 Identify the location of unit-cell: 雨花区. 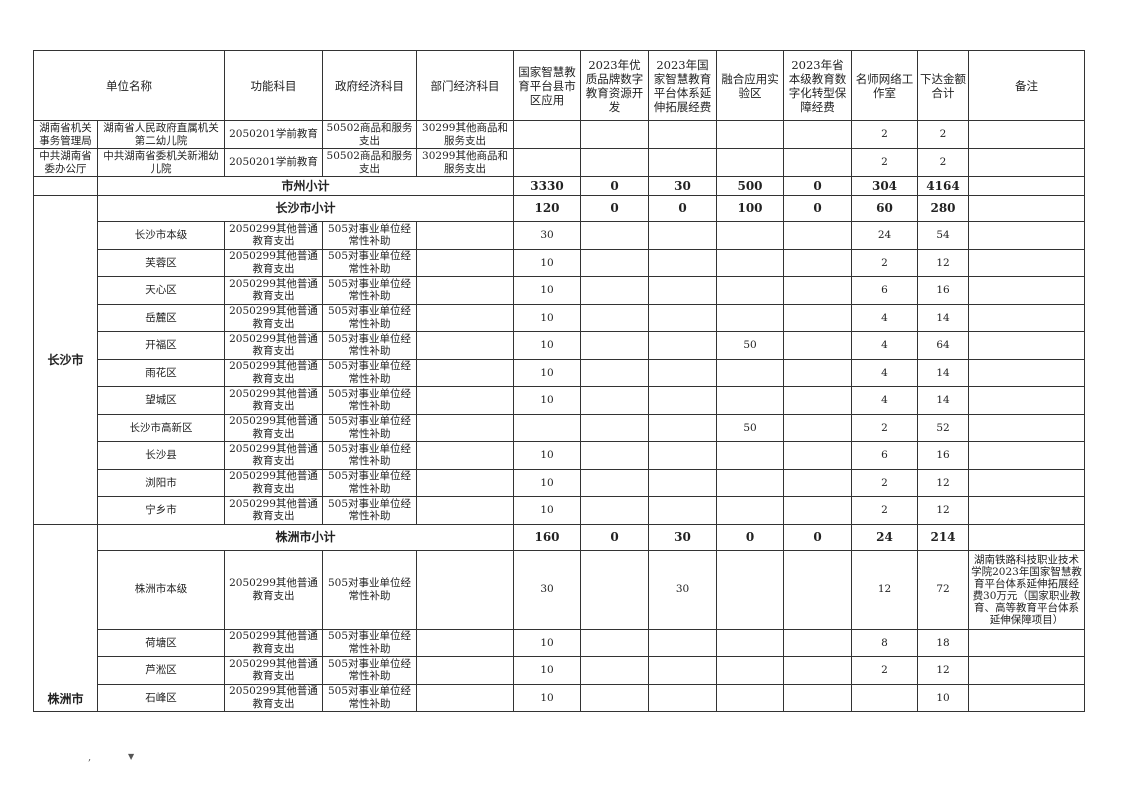
(161, 372).